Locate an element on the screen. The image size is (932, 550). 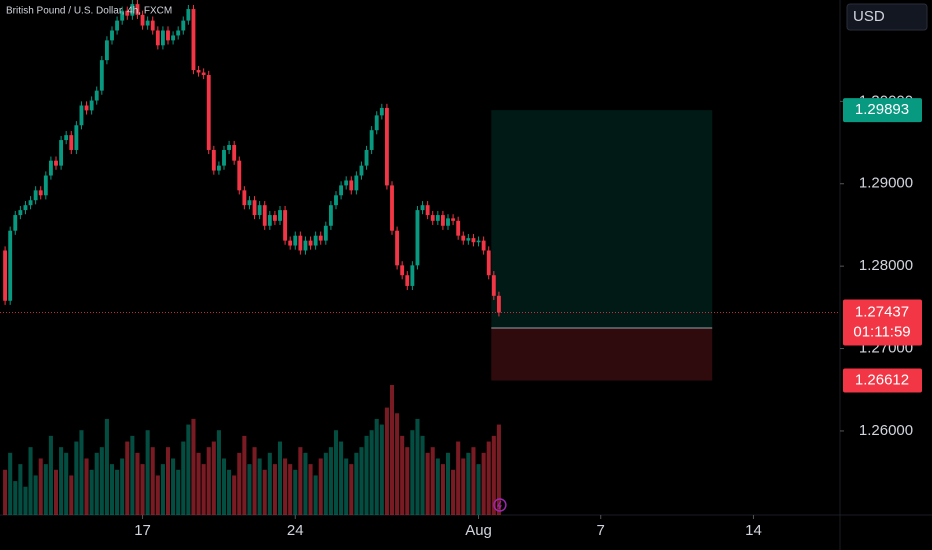
chart-title: British Pound / U.S. Dollar, 4h, FXCM is located at coordinates (89, 11).